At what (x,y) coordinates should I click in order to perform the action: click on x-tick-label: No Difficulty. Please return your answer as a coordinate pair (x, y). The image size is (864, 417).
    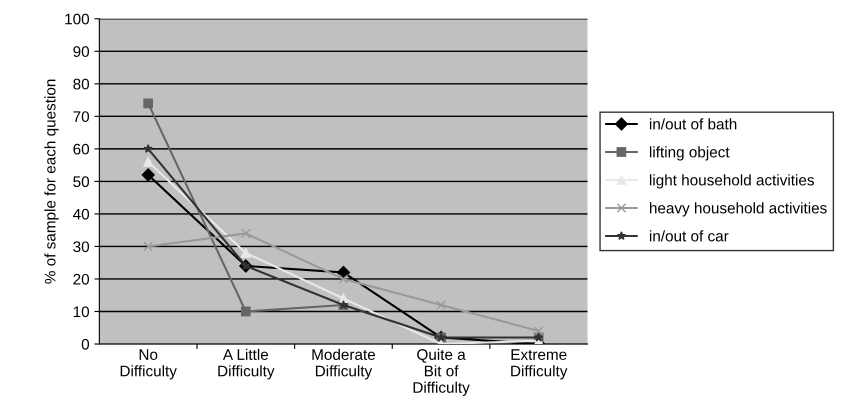
    Looking at the image, I should click on (148, 364).